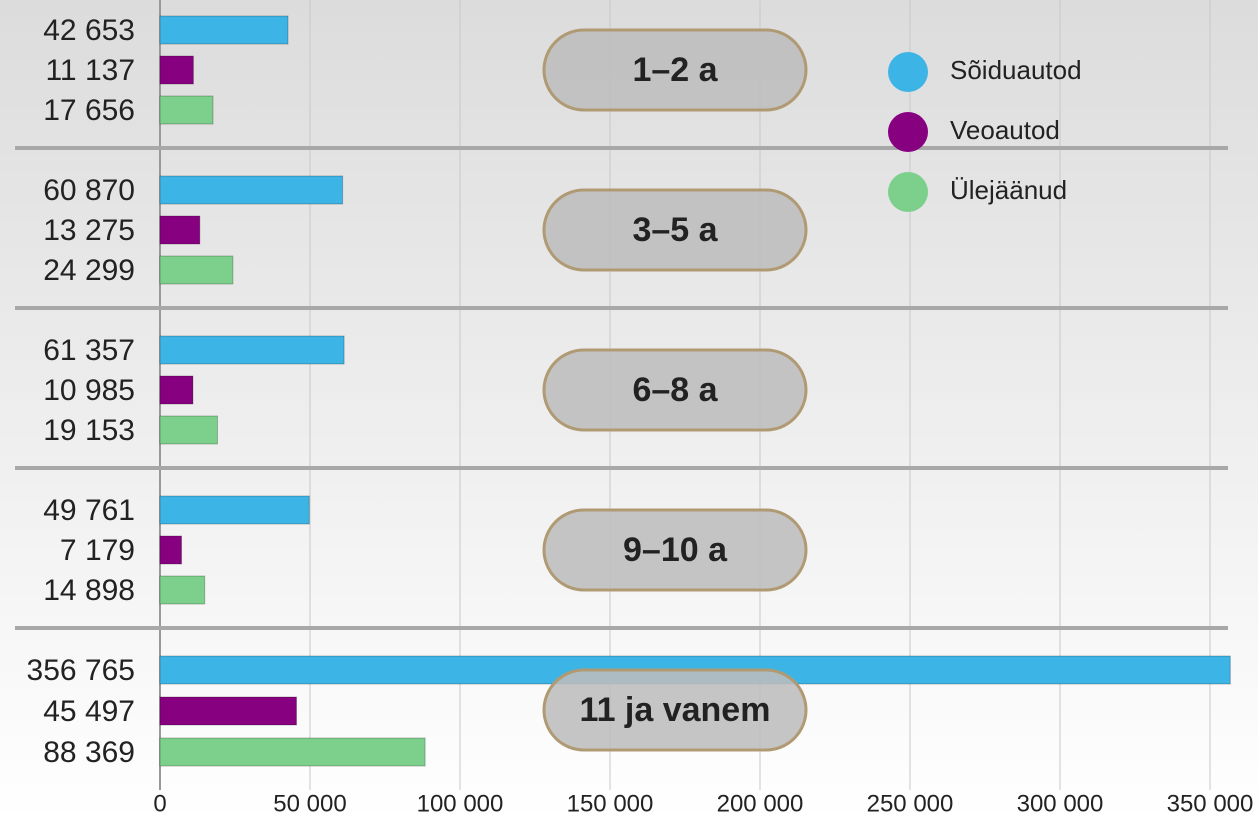 Image resolution: width=1258 pixels, height=821 pixels. What do you see at coordinates (1016, 70) in the screenshot?
I see `legend-label: Sõiduautod` at bounding box center [1016, 70].